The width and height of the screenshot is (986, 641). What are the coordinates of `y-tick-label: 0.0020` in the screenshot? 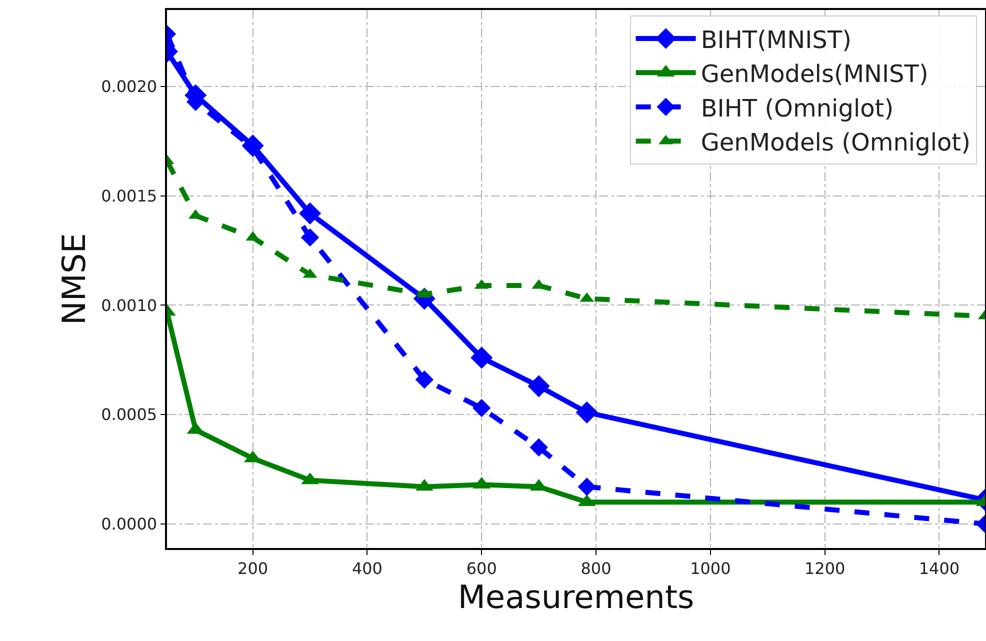 It's located at (129, 86).